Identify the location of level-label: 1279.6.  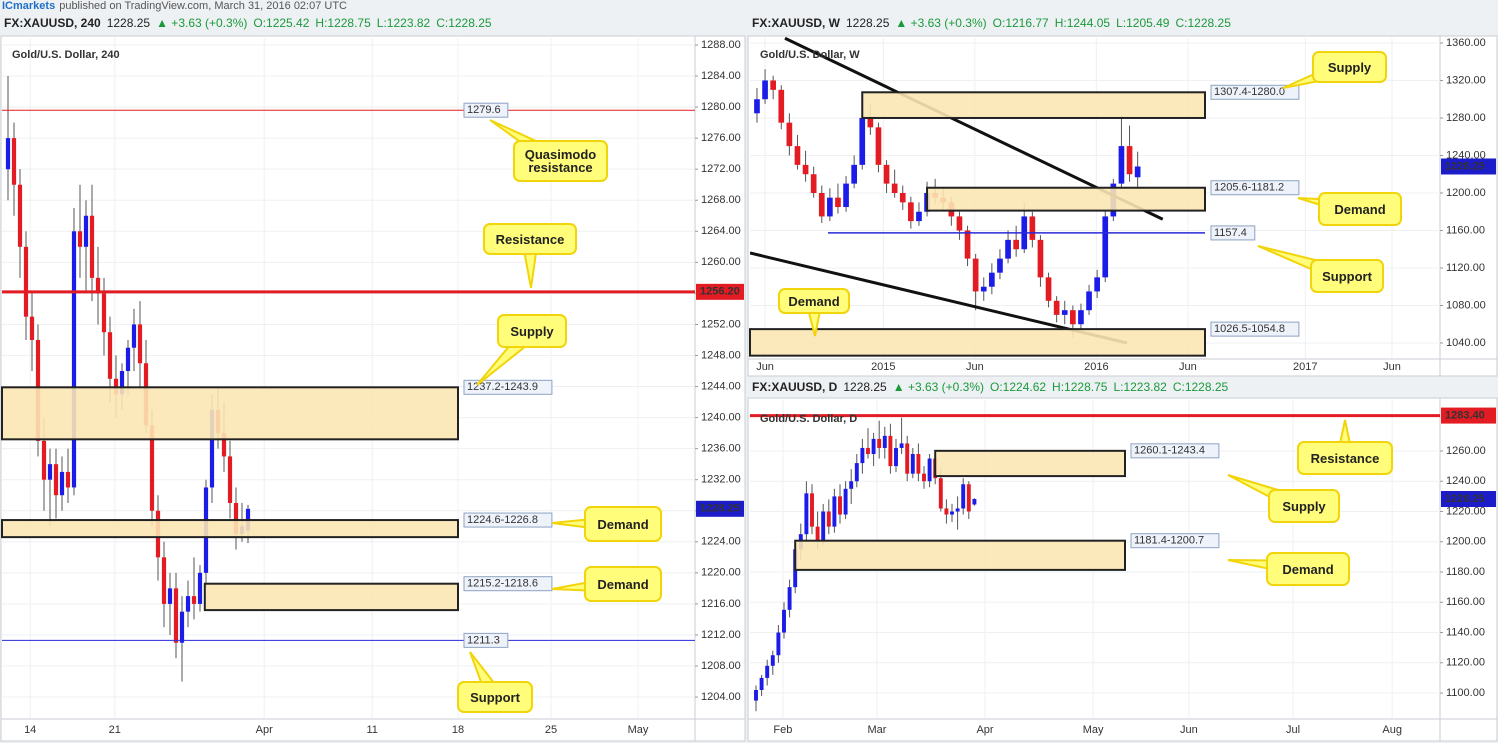
(484, 110).